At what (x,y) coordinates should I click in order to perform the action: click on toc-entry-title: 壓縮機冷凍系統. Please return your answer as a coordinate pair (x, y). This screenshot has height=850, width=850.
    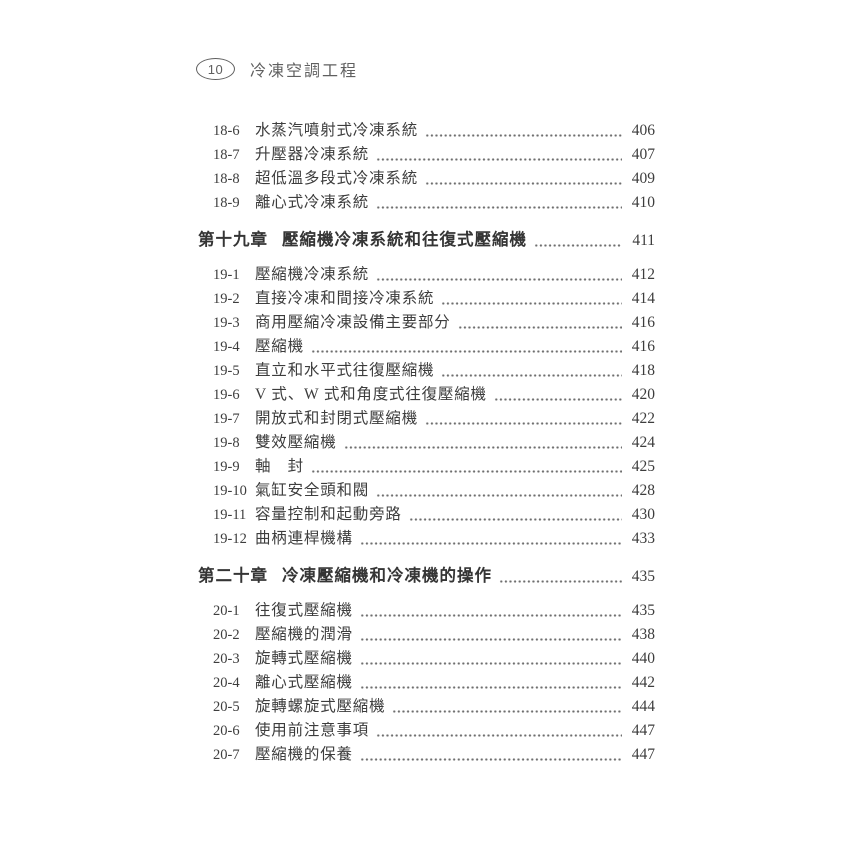
    Looking at the image, I should click on (312, 274).